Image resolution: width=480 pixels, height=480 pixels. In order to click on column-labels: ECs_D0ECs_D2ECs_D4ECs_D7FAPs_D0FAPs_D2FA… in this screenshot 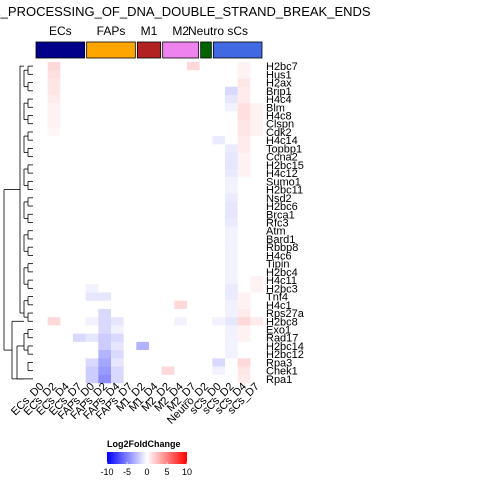, I will do `click(135, 404)`.